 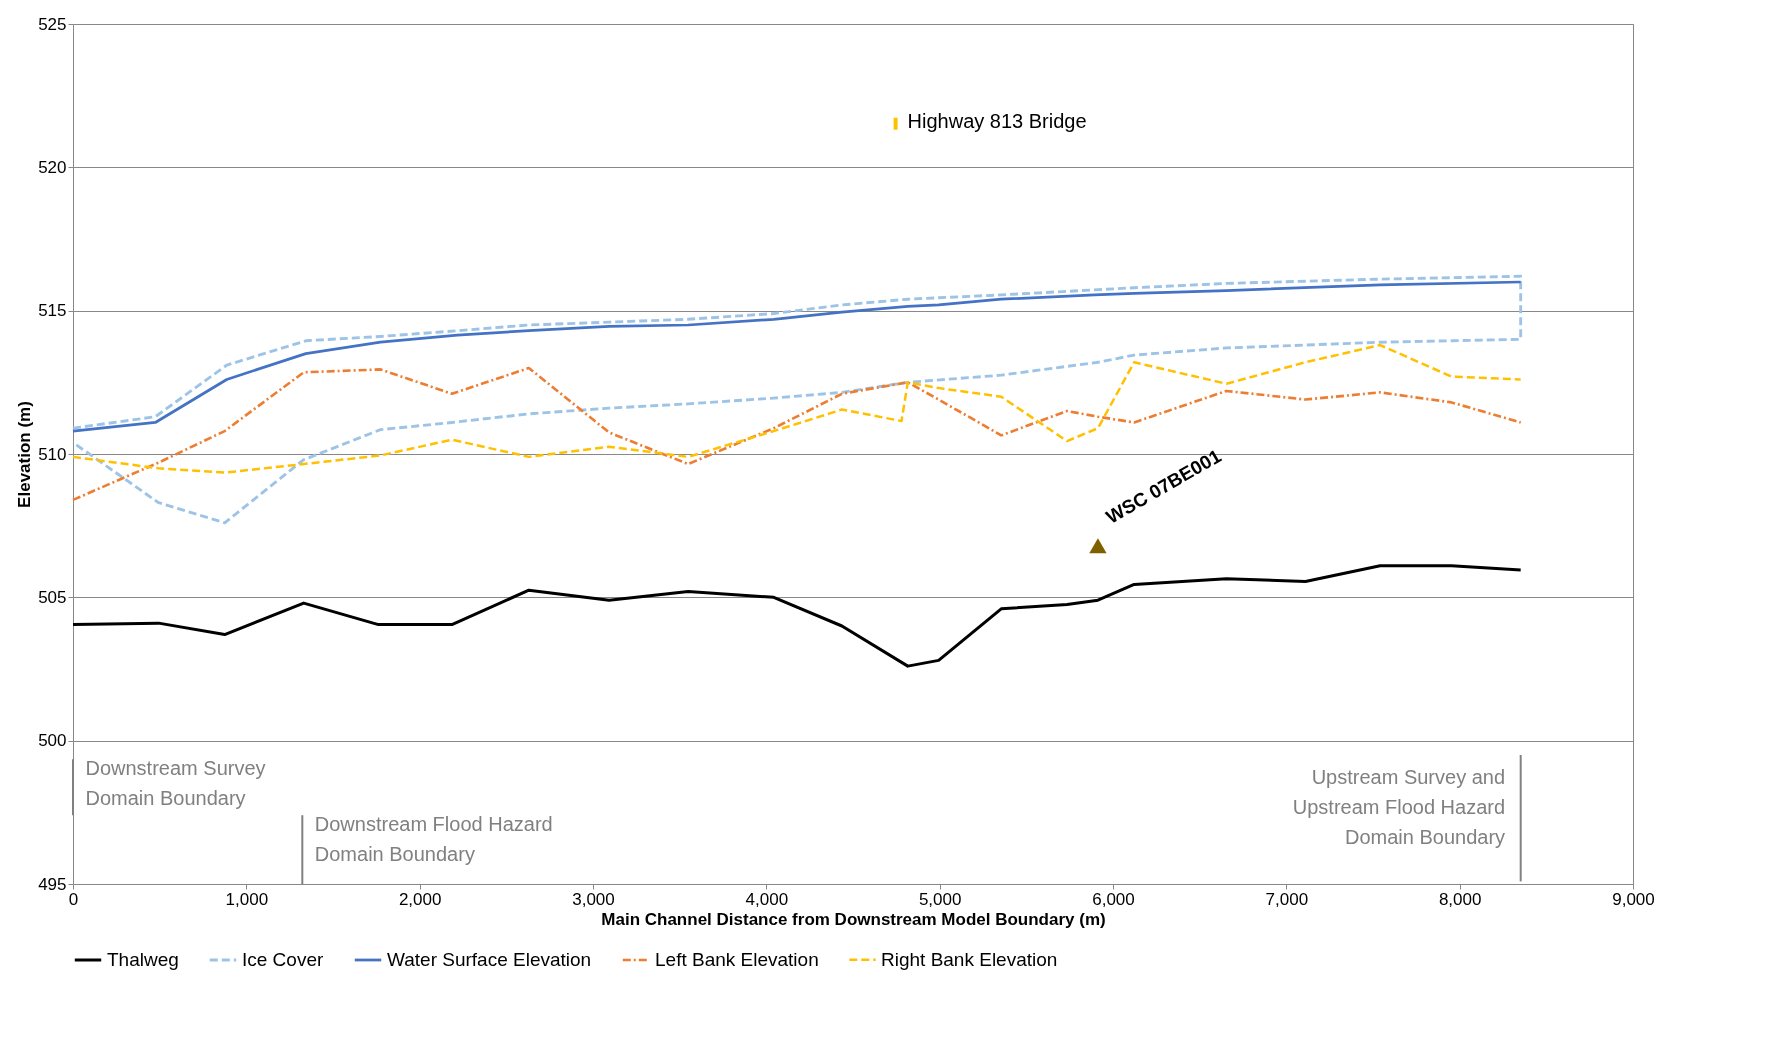 What do you see at coordinates (52, 454) in the screenshot?
I see `y-tick-label: 510` at bounding box center [52, 454].